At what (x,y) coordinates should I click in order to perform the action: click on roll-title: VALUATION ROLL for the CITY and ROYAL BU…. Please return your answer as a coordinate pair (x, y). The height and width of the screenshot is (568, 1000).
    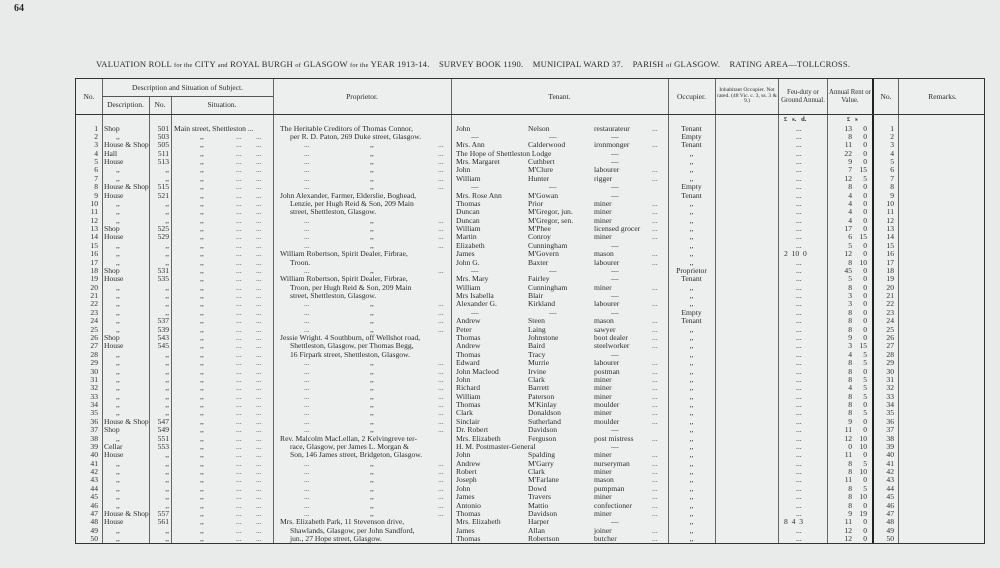
    Looking at the image, I should click on (473, 64).